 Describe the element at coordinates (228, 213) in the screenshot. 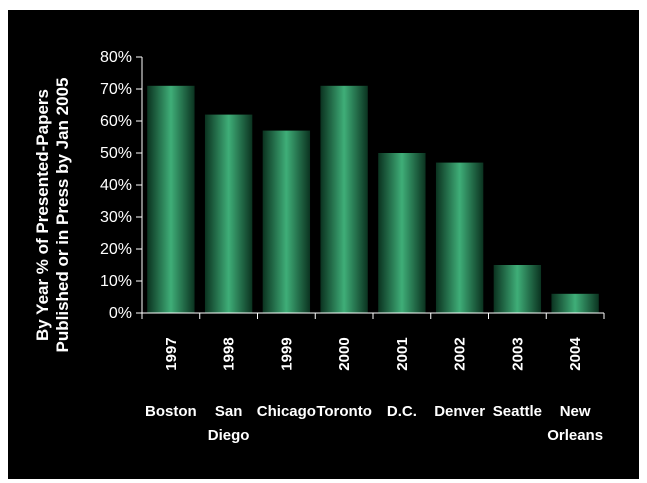

I see `bar-1998` at that location.